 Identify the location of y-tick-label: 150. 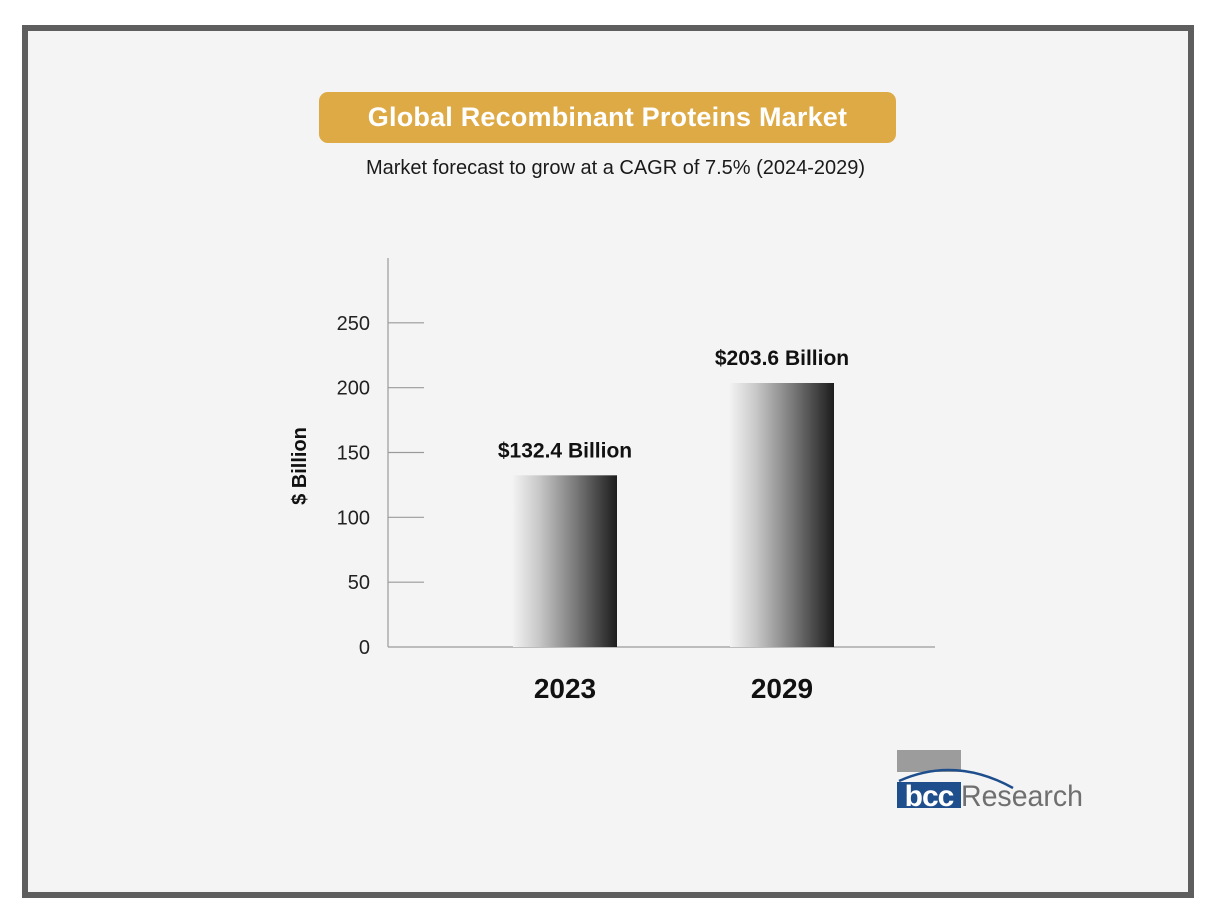
(353, 454).